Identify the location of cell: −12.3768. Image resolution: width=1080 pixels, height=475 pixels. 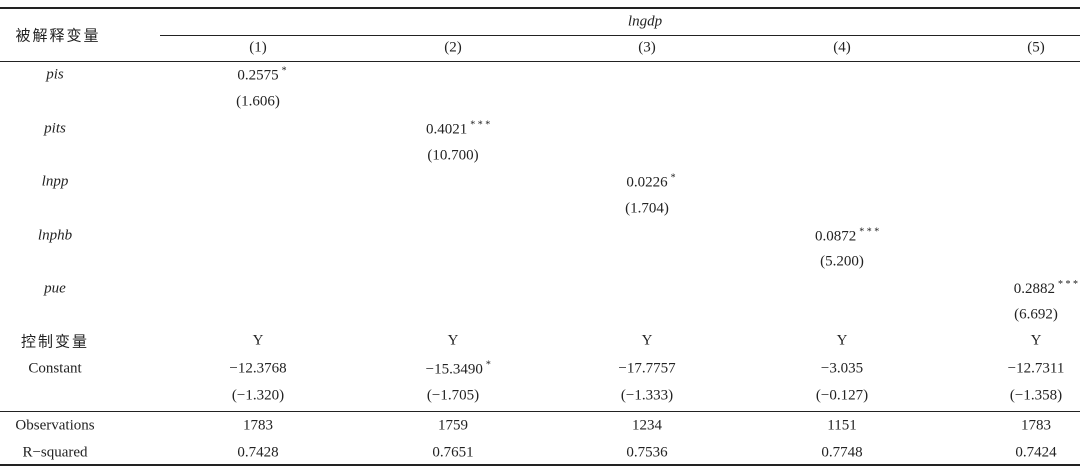
(258, 368).